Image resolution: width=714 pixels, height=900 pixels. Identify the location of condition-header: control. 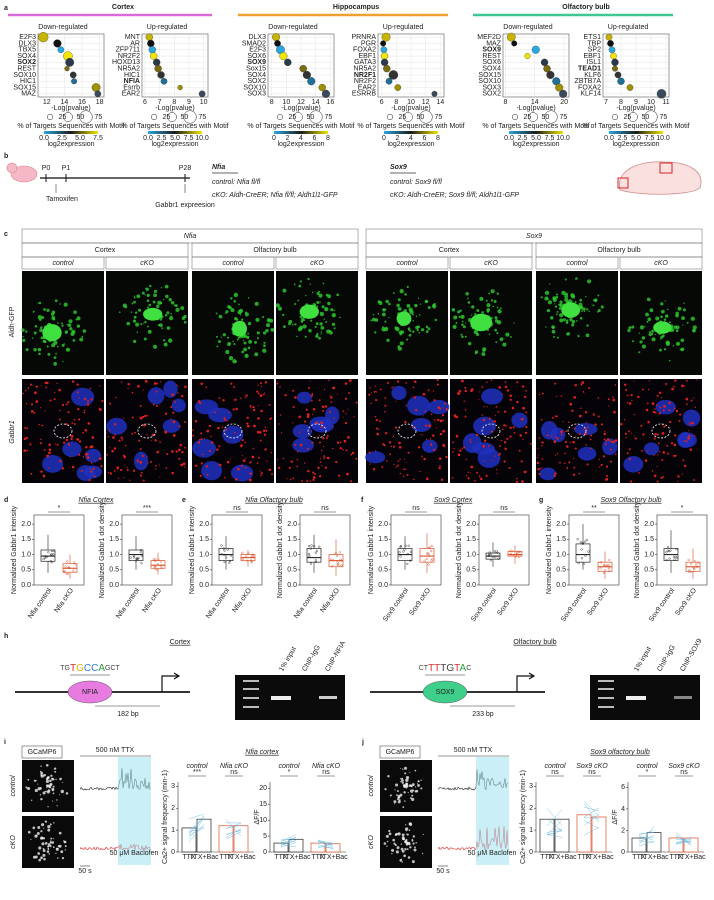
(406, 263).